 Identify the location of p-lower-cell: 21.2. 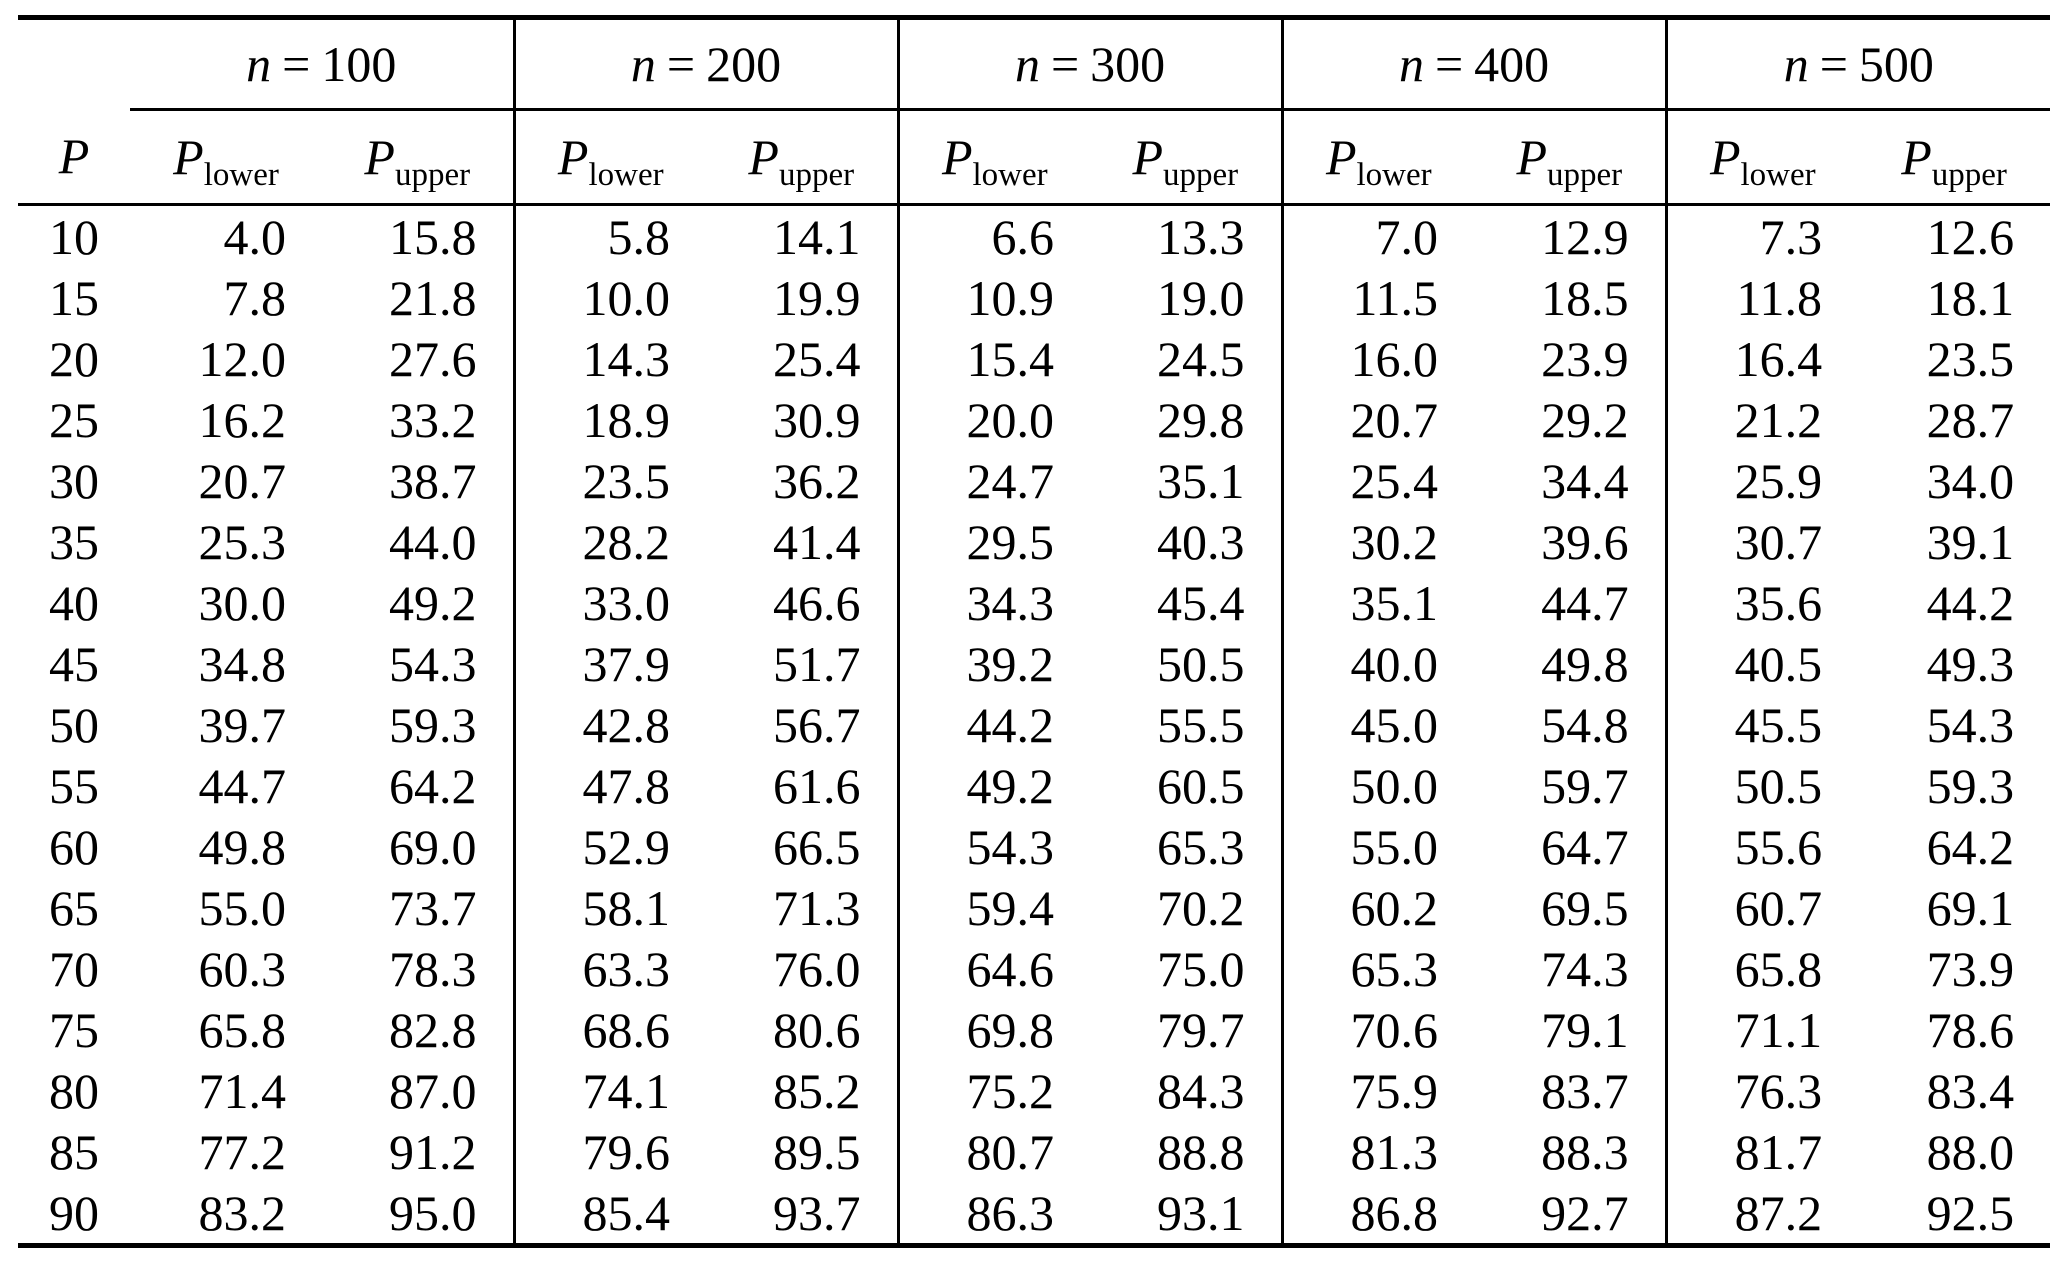
(1761, 419).